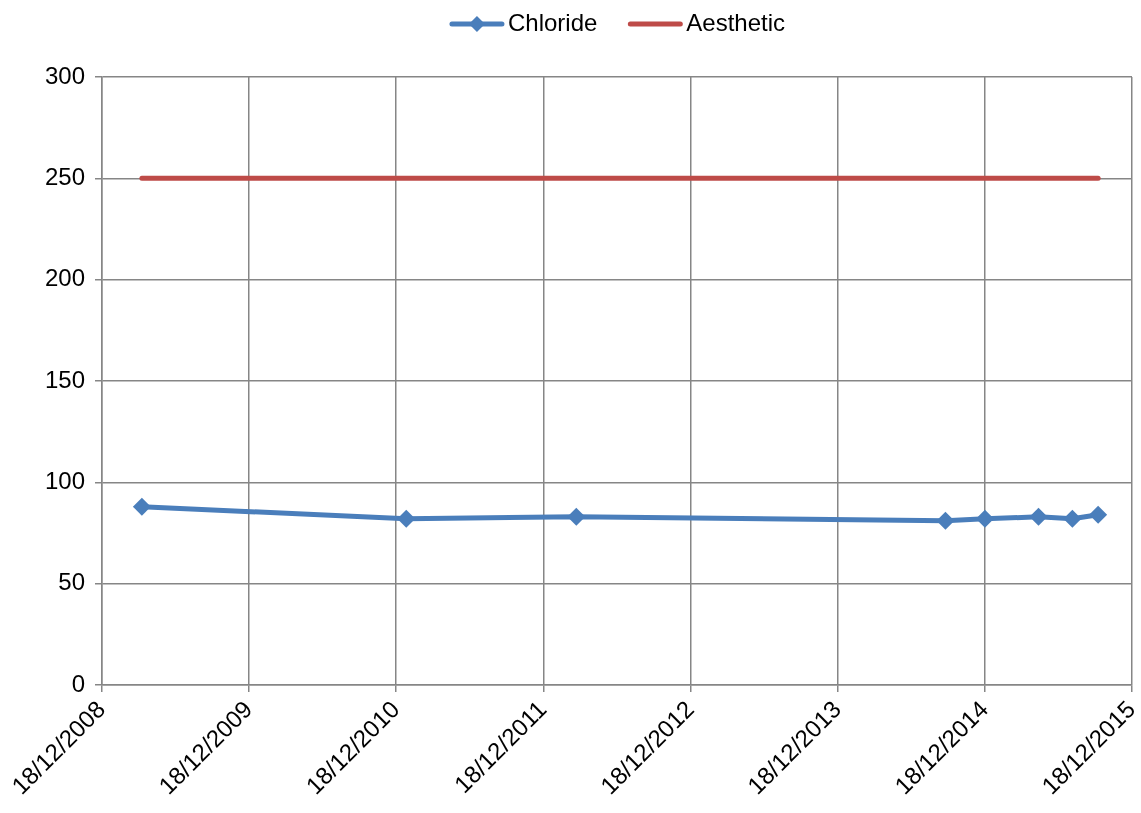  I want to click on y-tick-label: 150, so click(64, 379).